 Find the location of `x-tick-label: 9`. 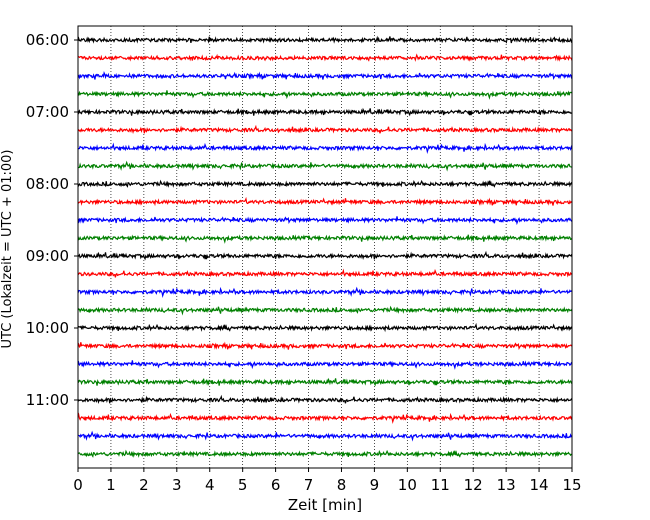

x-tick-label: 9 is located at coordinates (375, 485).